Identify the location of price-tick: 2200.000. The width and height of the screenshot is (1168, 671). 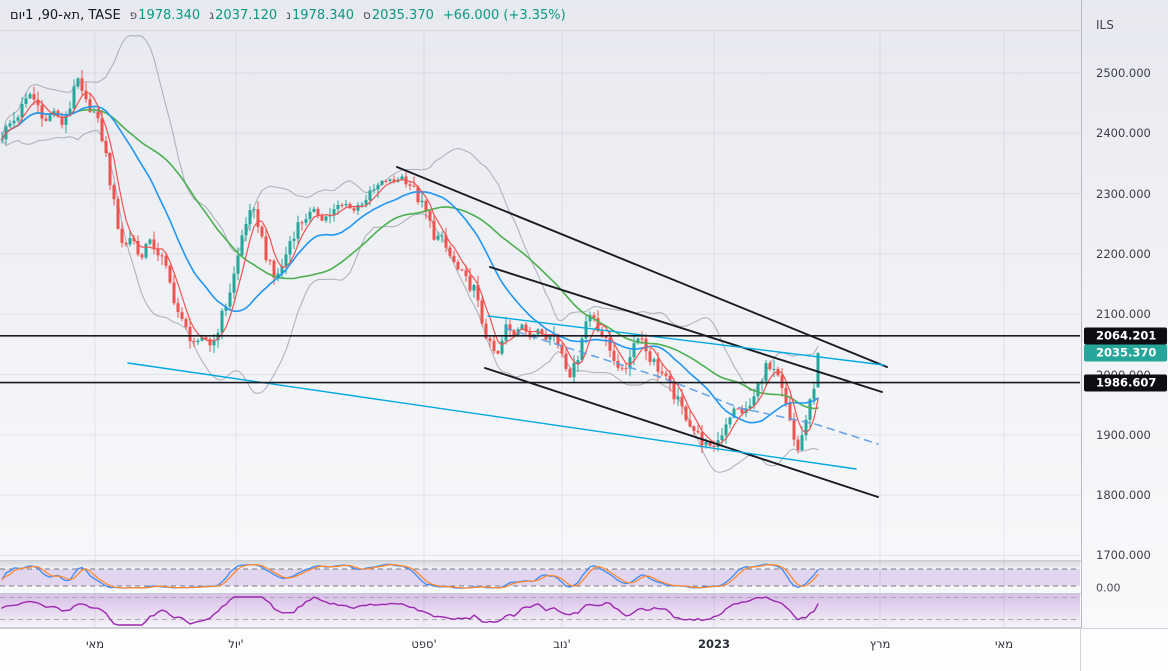
(1123, 253).